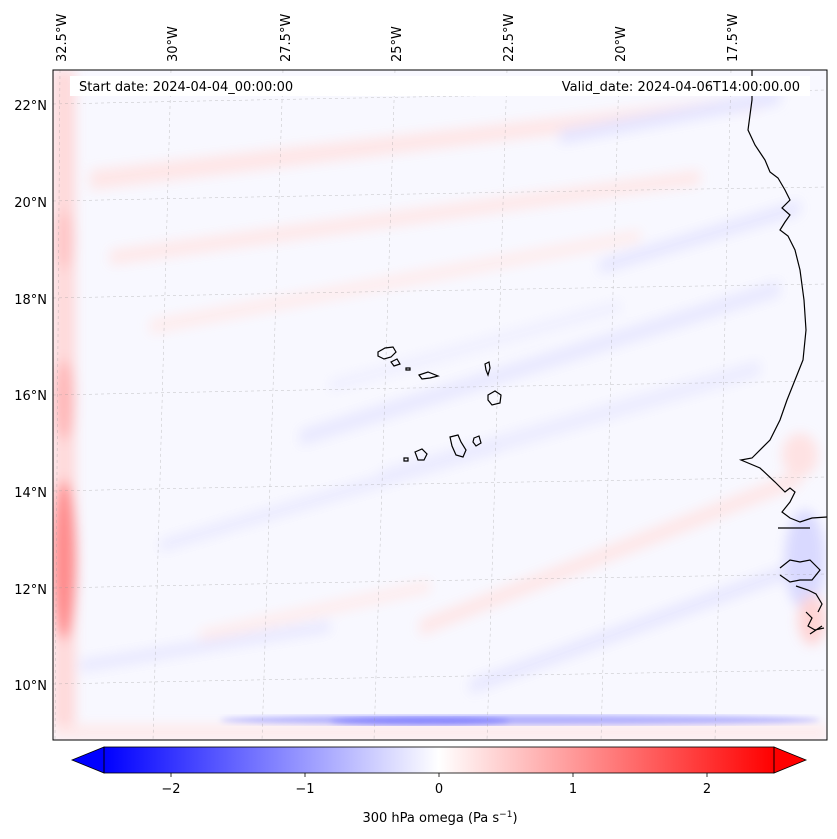  What do you see at coordinates (304, 789) in the screenshot?
I see `colorbar-tick: −1` at bounding box center [304, 789].